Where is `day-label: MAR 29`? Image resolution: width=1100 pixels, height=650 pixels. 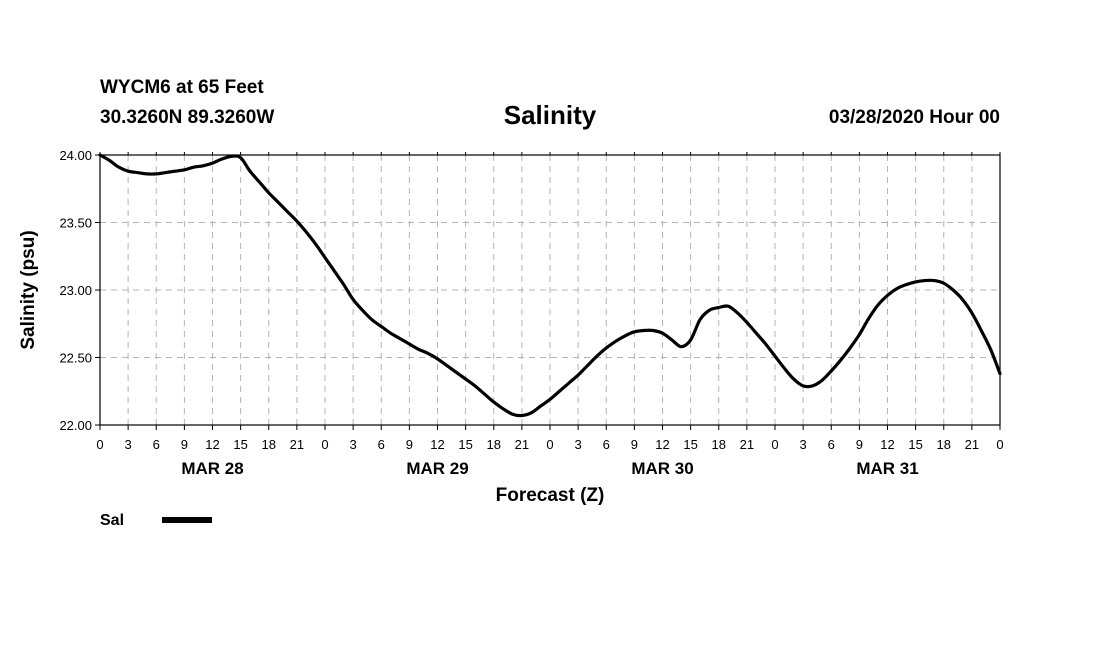 day-label: MAR 29 is located at coordinates (437, 468).